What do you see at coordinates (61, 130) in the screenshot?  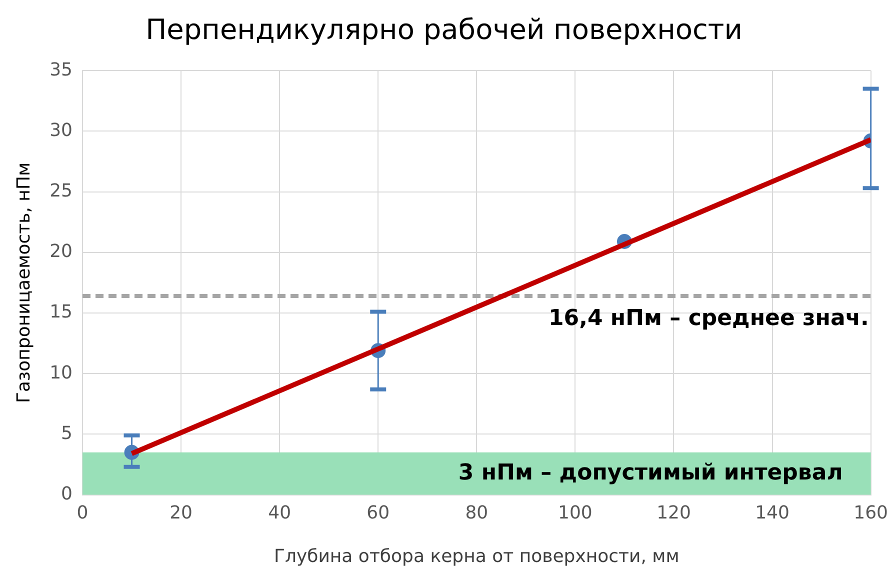 I see `y-tick-label: 30` at bounding box center [61, 130].